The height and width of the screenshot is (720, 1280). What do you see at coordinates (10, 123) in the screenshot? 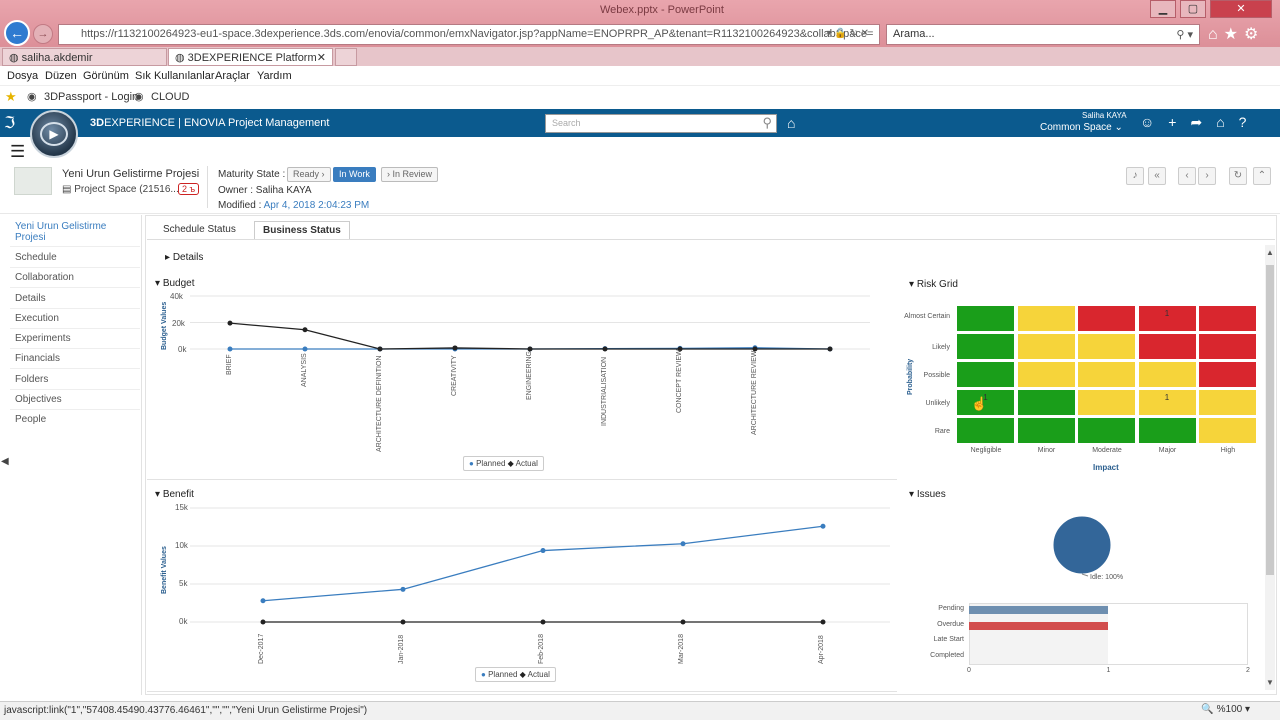
I see `ds-logo-icon: ℑ` at bounding box center [10, 123].